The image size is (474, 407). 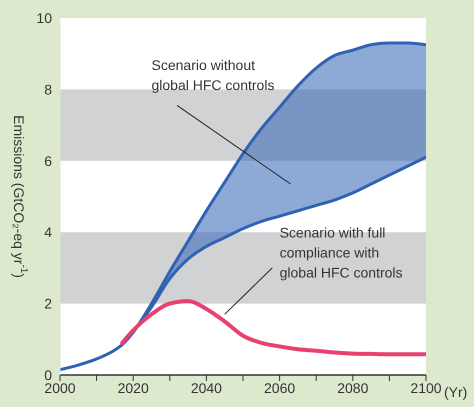 What do you see at coordinates (206, 388) in the screenshot?
I see `x-tick-label: 2040` at bounding box center [206, 388].